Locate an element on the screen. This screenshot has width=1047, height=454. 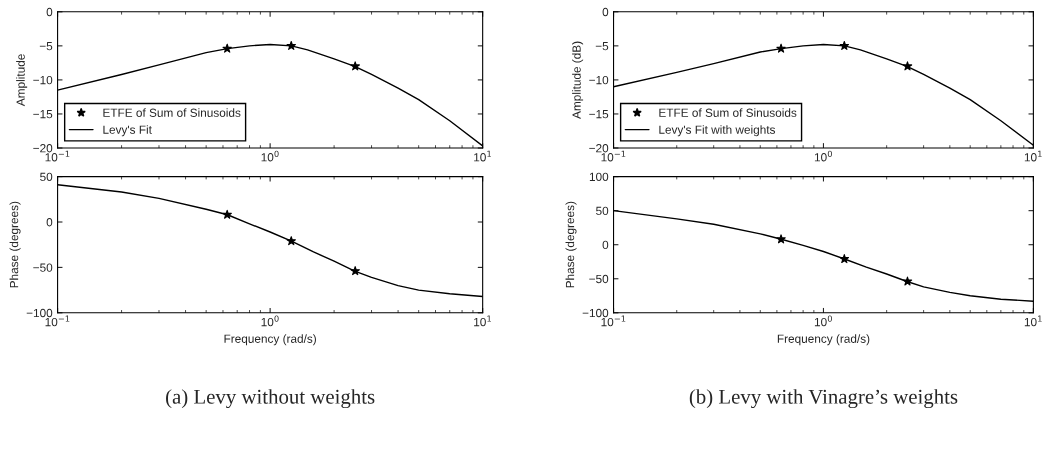
legend-label: Levy's Fit is located at coordinates (127, 131).